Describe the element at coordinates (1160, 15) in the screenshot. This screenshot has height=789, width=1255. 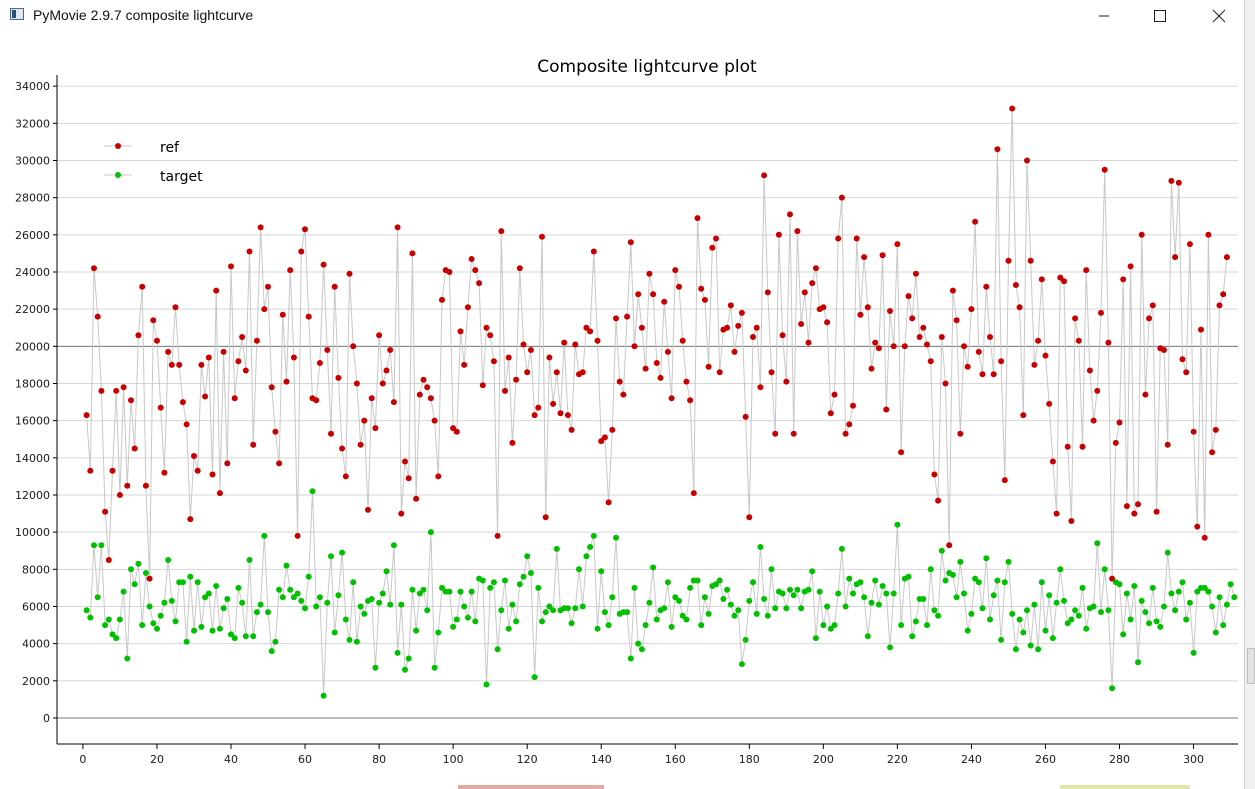
I see `maximize-button` at that location.